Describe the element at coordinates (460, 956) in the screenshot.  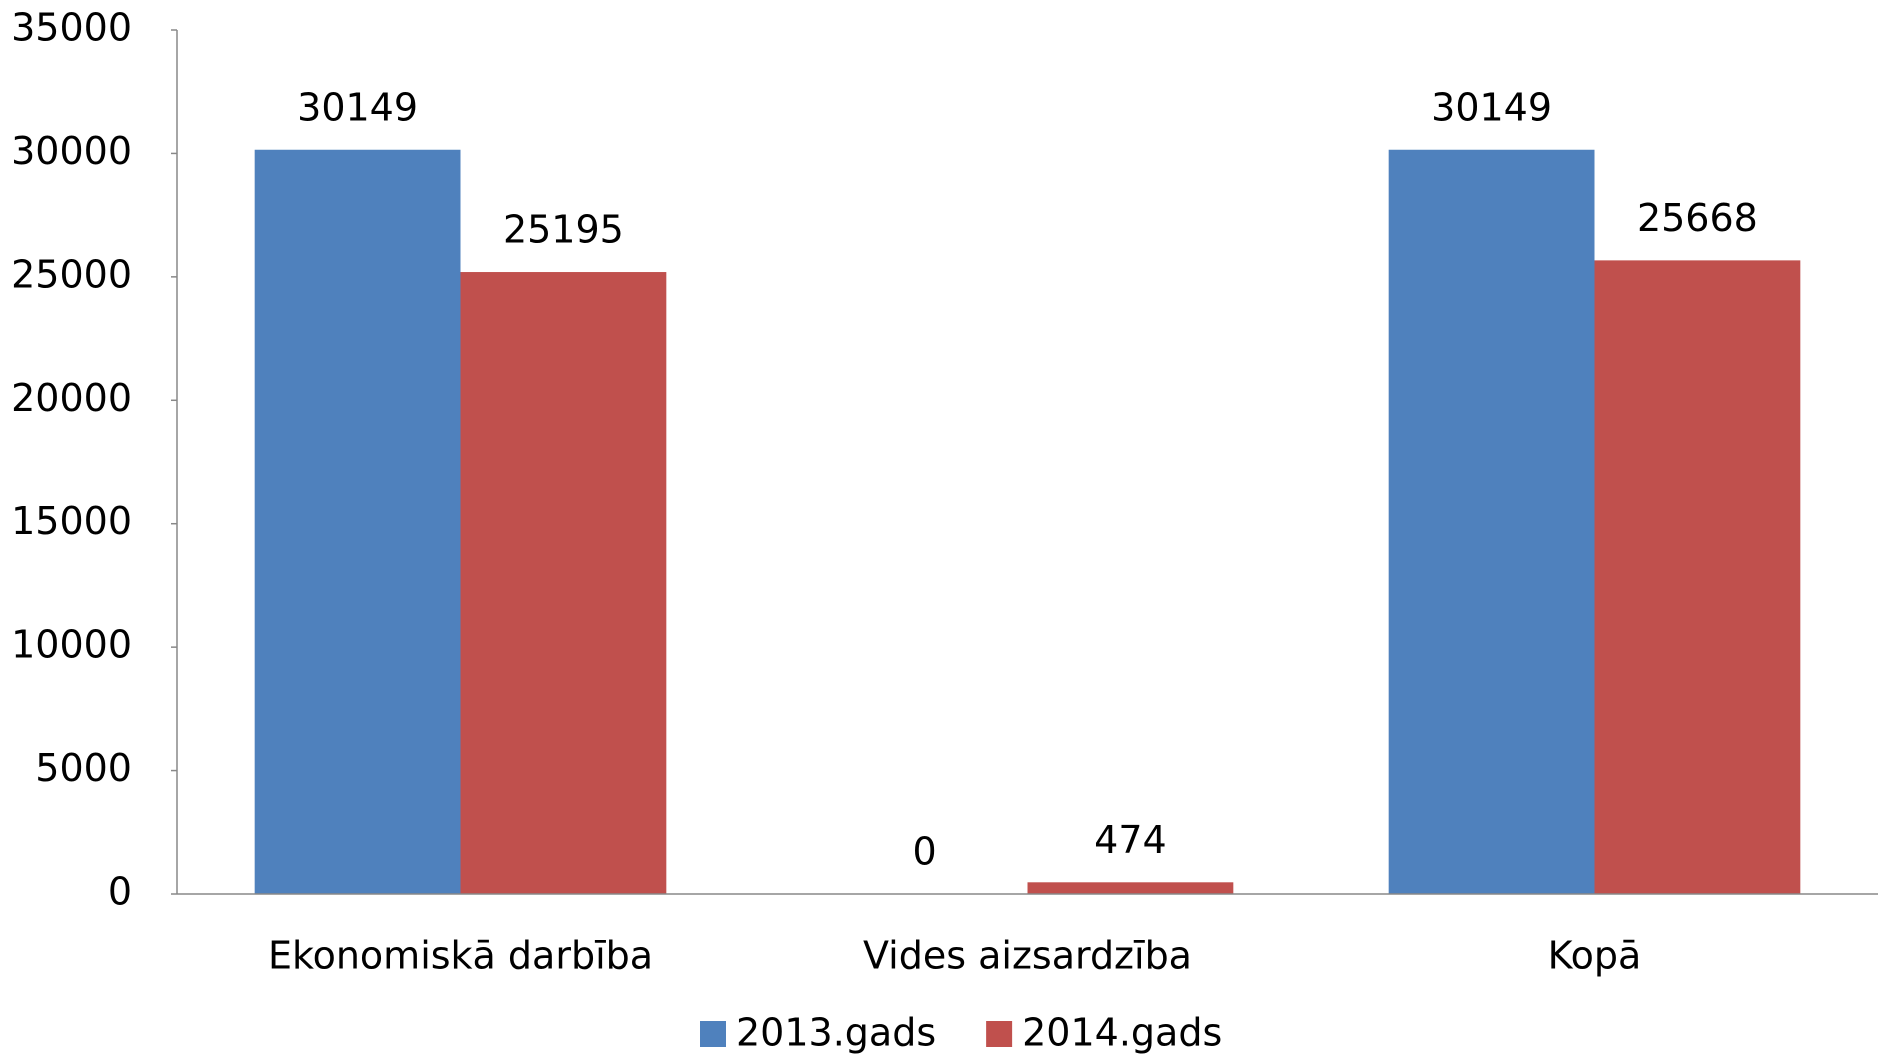
I see `x-tick-label: Ekonomiskā darbība` at that location.